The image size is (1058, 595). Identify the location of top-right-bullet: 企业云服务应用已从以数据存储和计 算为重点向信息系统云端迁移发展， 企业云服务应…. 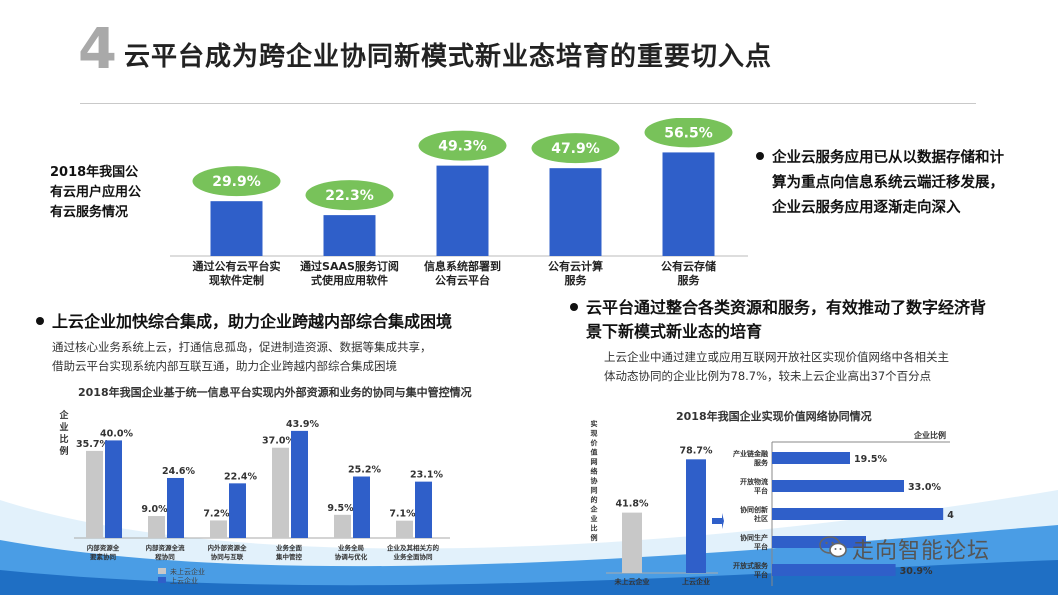
(906, 183).